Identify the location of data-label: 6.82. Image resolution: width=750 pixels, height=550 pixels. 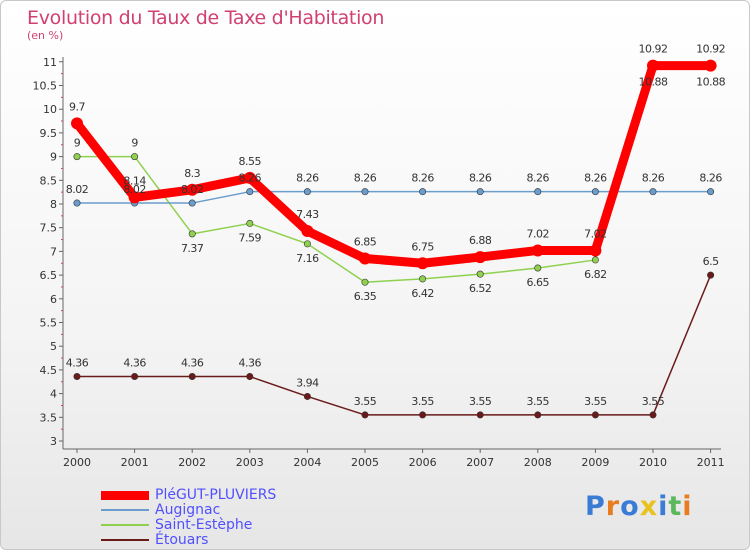
(595, 274).